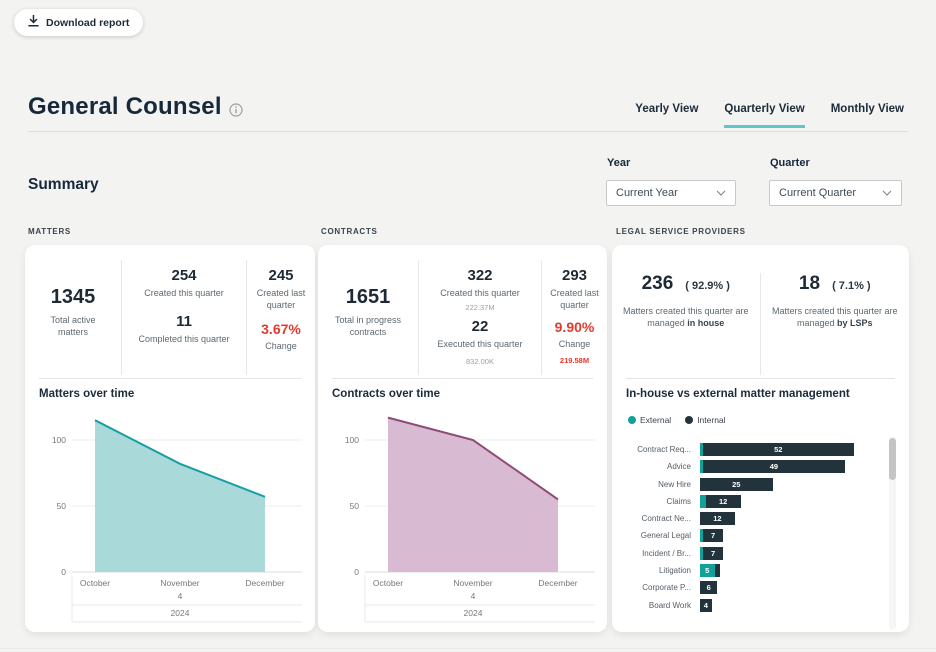 The height and width of the screenshot is (652, 936). What do you see at coordinates (184, 275) in the screenshot?
I see `kpi-value: 254` at bounding box center [184, 275].